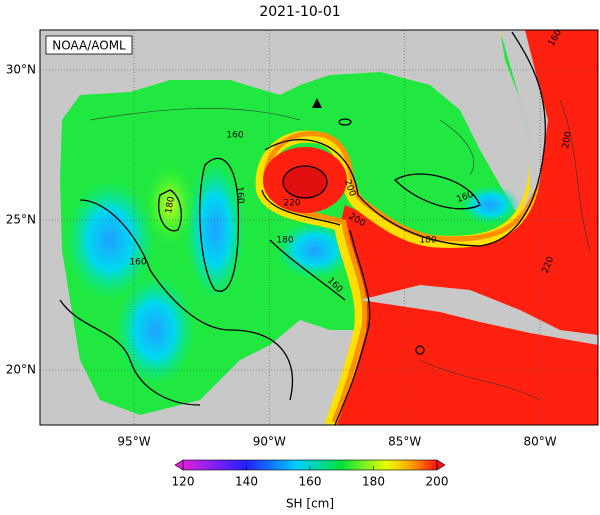 The image size is (600, 515). I want to click on lat-tick-label: 30°N, so click(21, 70).